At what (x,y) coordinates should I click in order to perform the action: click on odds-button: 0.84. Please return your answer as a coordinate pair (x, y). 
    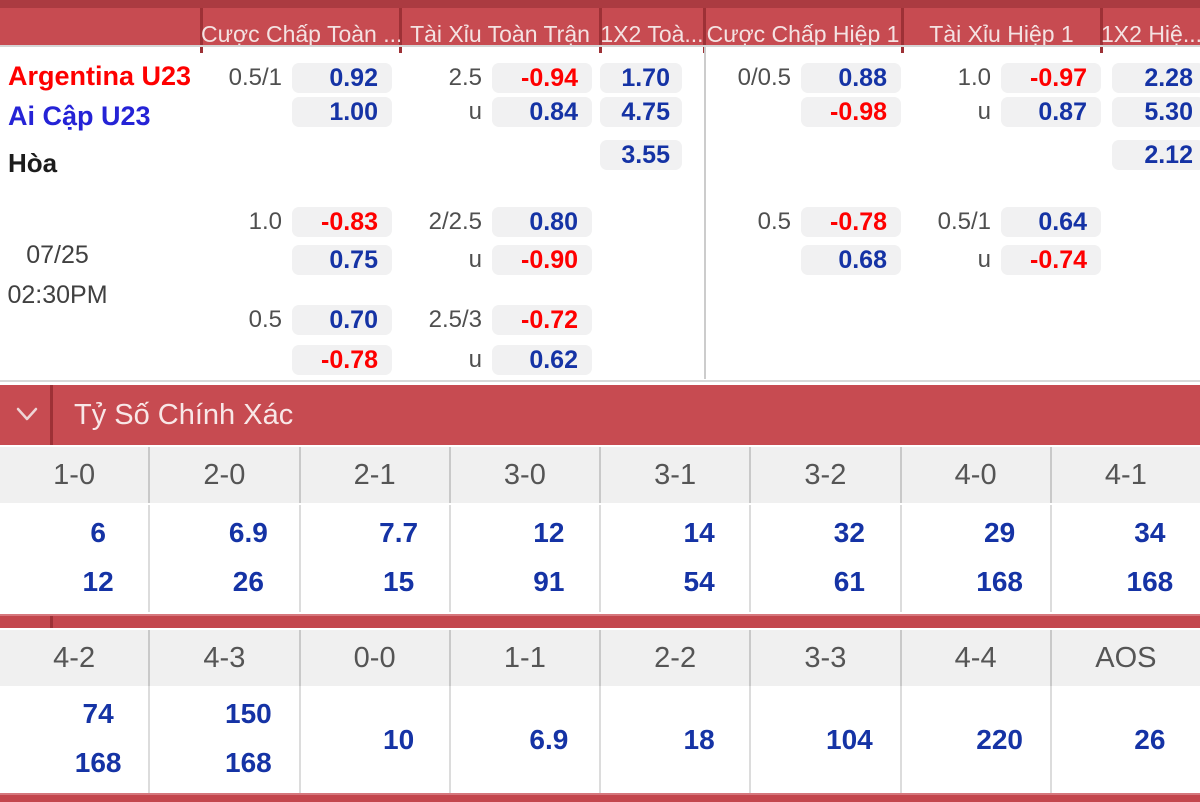
    Looking at the image, I should click on (542, 112).